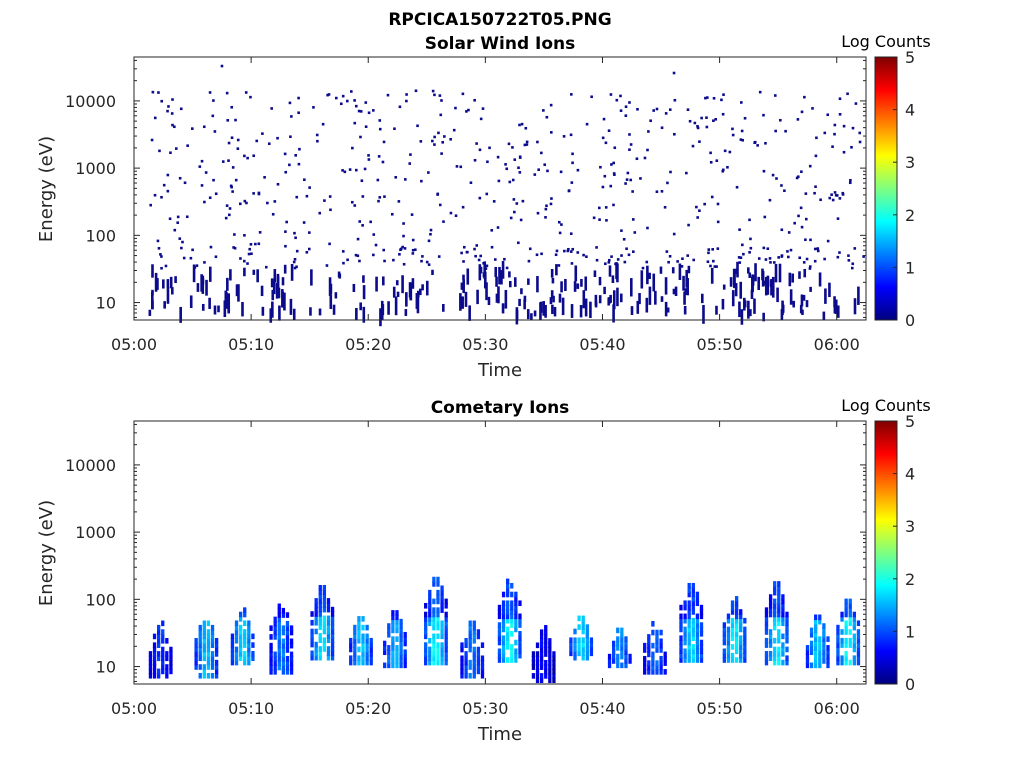 This screenshot has width=1024, height=768. What do you see at coordinates (95, 168) in the screenshot?
I see `y-tick-label: 1000` at bounding box center [95, 168].